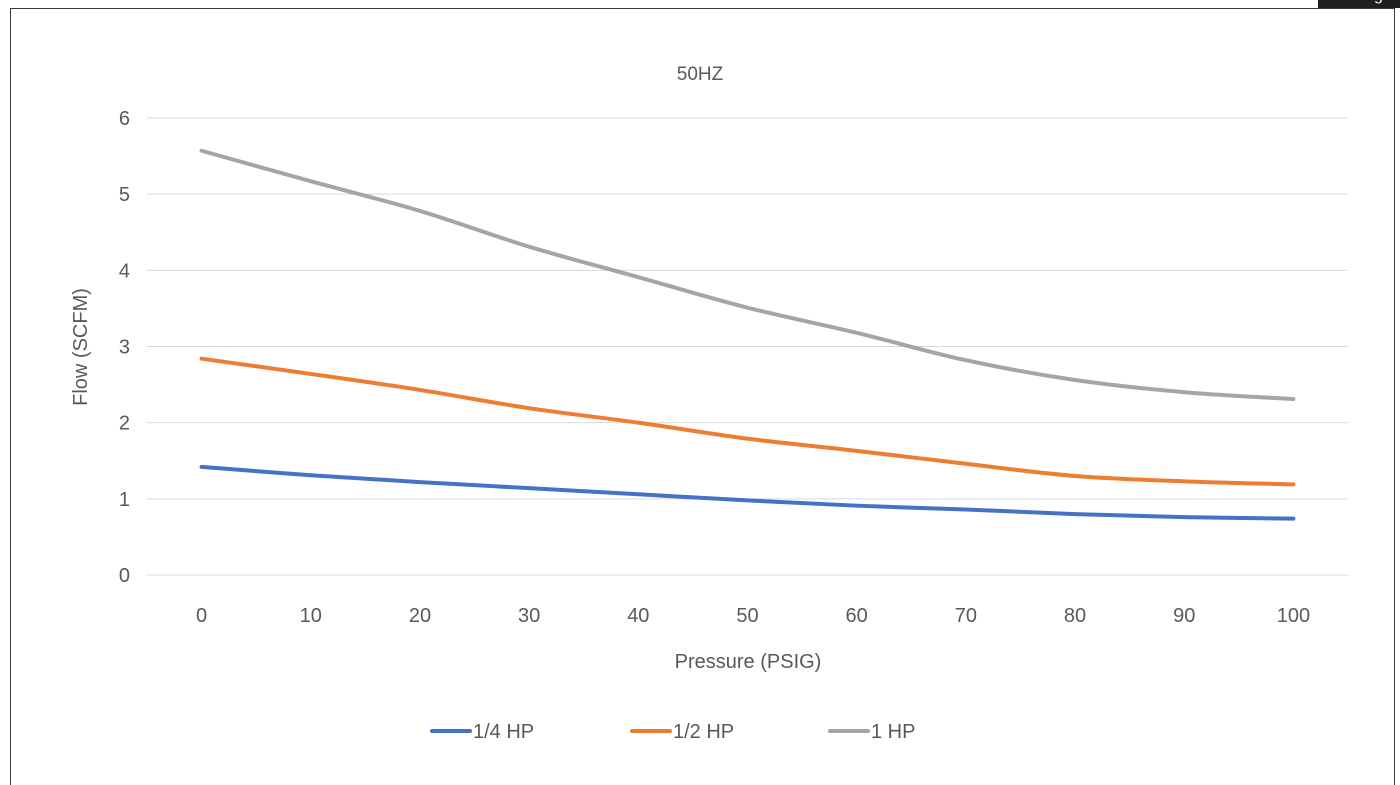  I want to click on legend-label-1-hp: 1 HP, so click(893, 732).